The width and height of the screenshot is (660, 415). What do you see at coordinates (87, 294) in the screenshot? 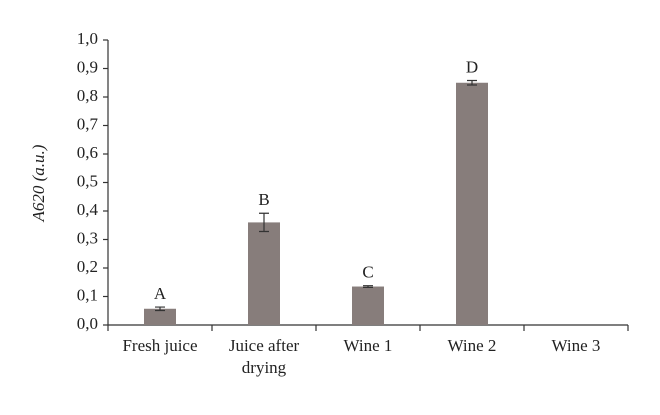
I see `y-tick-label: 0,1` at bounding box center [87, 294].